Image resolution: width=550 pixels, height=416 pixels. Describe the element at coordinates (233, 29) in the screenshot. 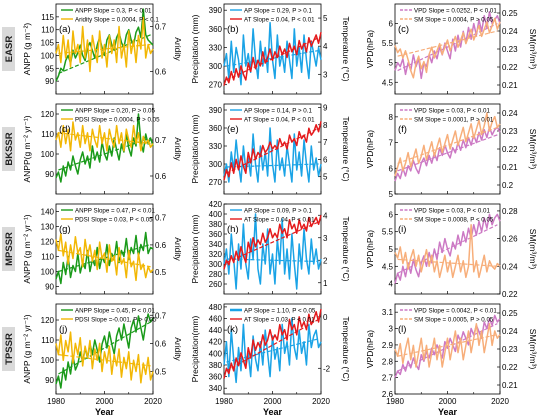

I see `panel-letter: (b)` at that location.